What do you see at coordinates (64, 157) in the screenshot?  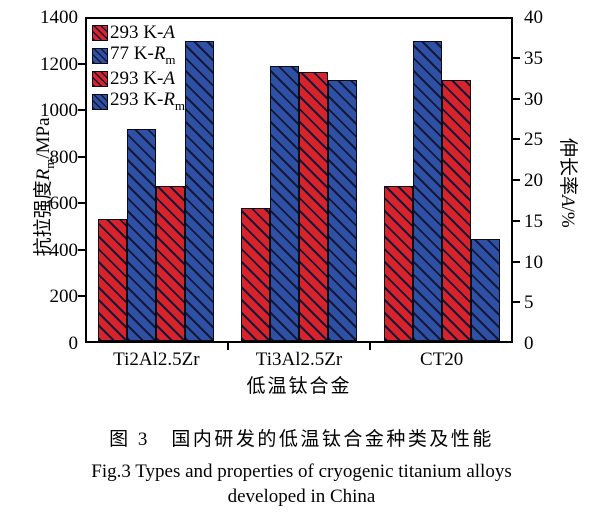 I see `y-left-tick-label: 800` at bounding box center [64, 157].